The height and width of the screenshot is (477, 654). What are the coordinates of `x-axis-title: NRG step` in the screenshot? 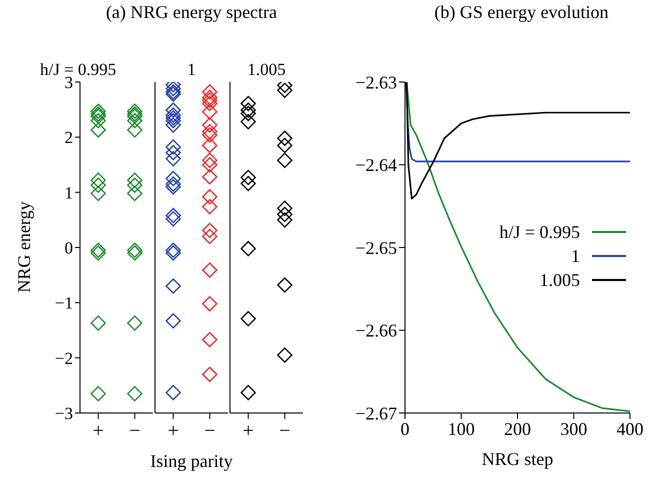 It's located at (518, 459).